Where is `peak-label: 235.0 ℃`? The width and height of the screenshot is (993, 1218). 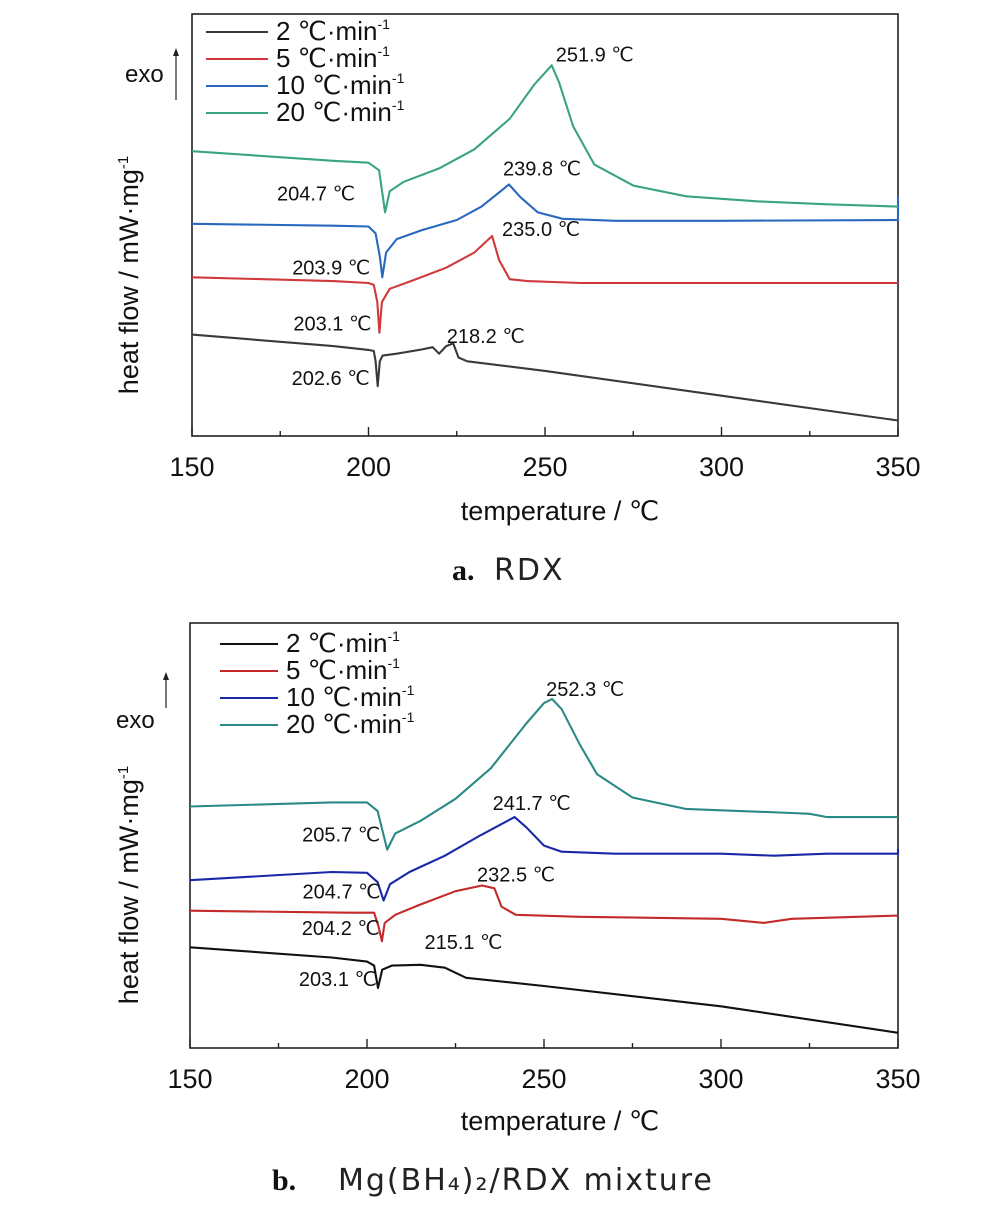
peak-label: 235.0 ℃ is located at coordinates (541, 230).